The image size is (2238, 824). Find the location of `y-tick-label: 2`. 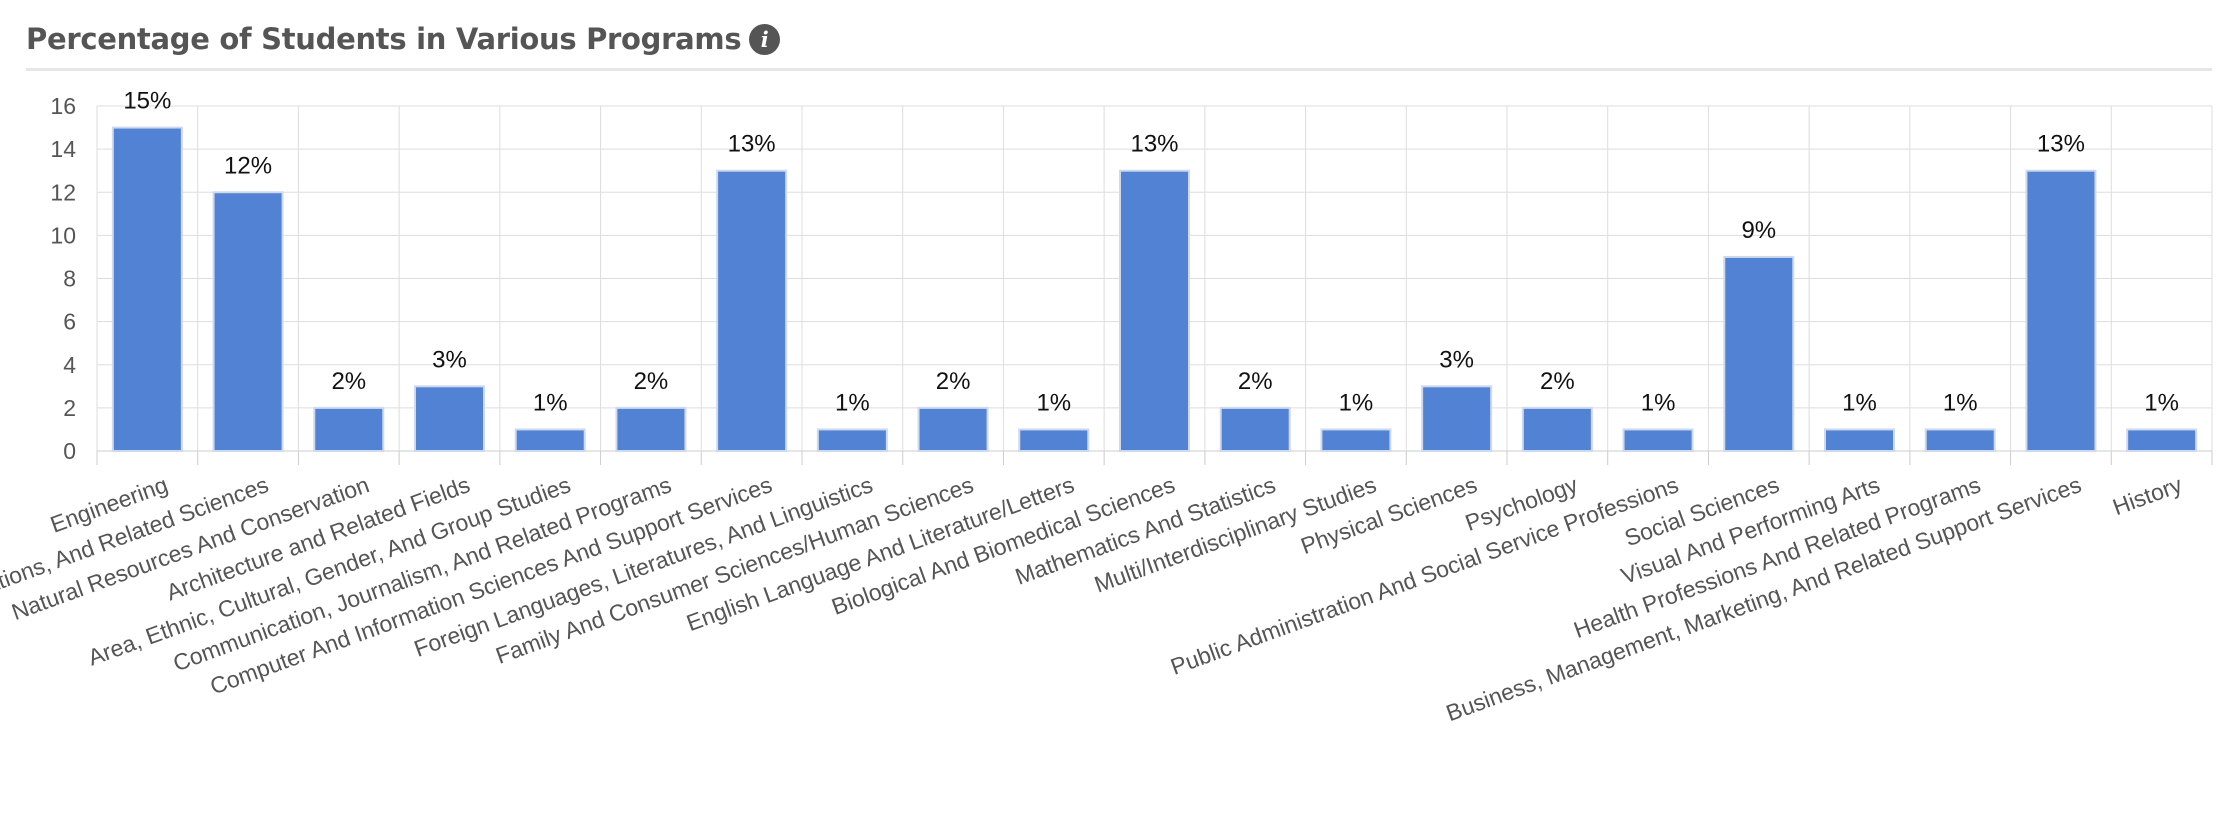

y-tick-label: 2 is located at coordinates (69, 408).